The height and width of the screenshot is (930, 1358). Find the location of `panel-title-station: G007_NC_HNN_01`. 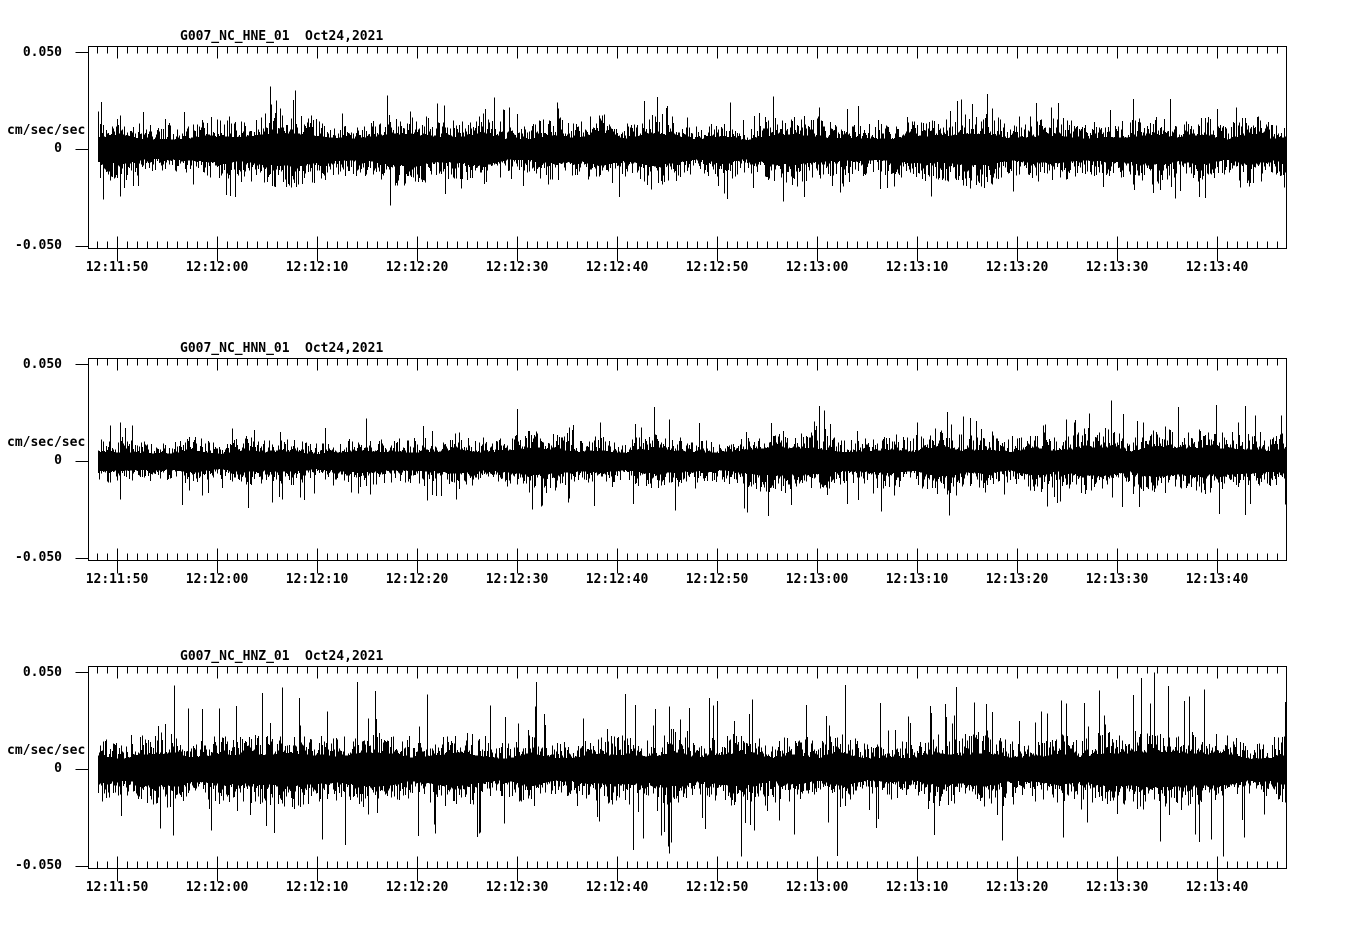

panel-title-station: G007_NC_HNN_01 is located at coordinates (235, 348).